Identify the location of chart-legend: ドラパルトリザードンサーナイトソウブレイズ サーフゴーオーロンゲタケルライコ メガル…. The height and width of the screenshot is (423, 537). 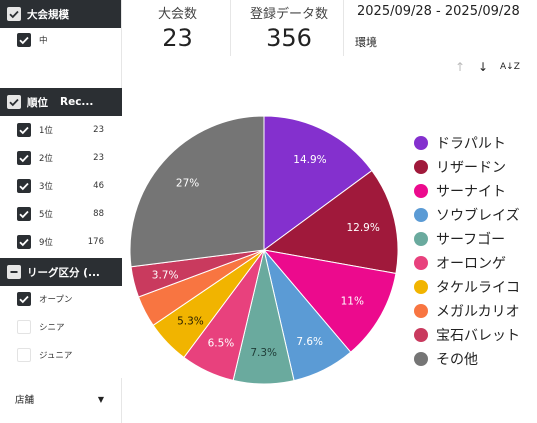
(467, 251).